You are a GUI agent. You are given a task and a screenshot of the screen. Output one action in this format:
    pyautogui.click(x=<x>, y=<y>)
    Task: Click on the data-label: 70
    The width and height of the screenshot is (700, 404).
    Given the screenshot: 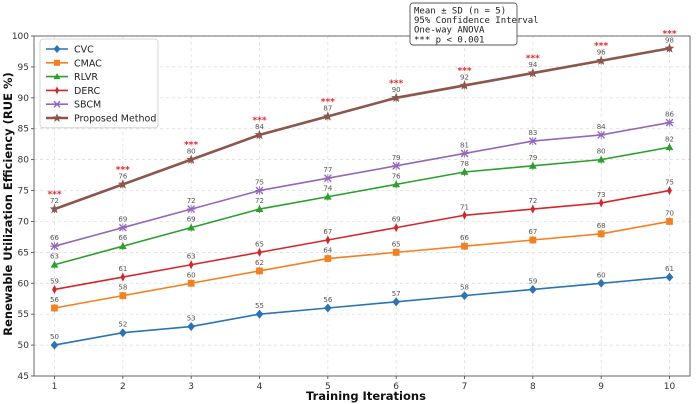 What is the action you would take?
    pyautogui.click(x=669, y=213)
    